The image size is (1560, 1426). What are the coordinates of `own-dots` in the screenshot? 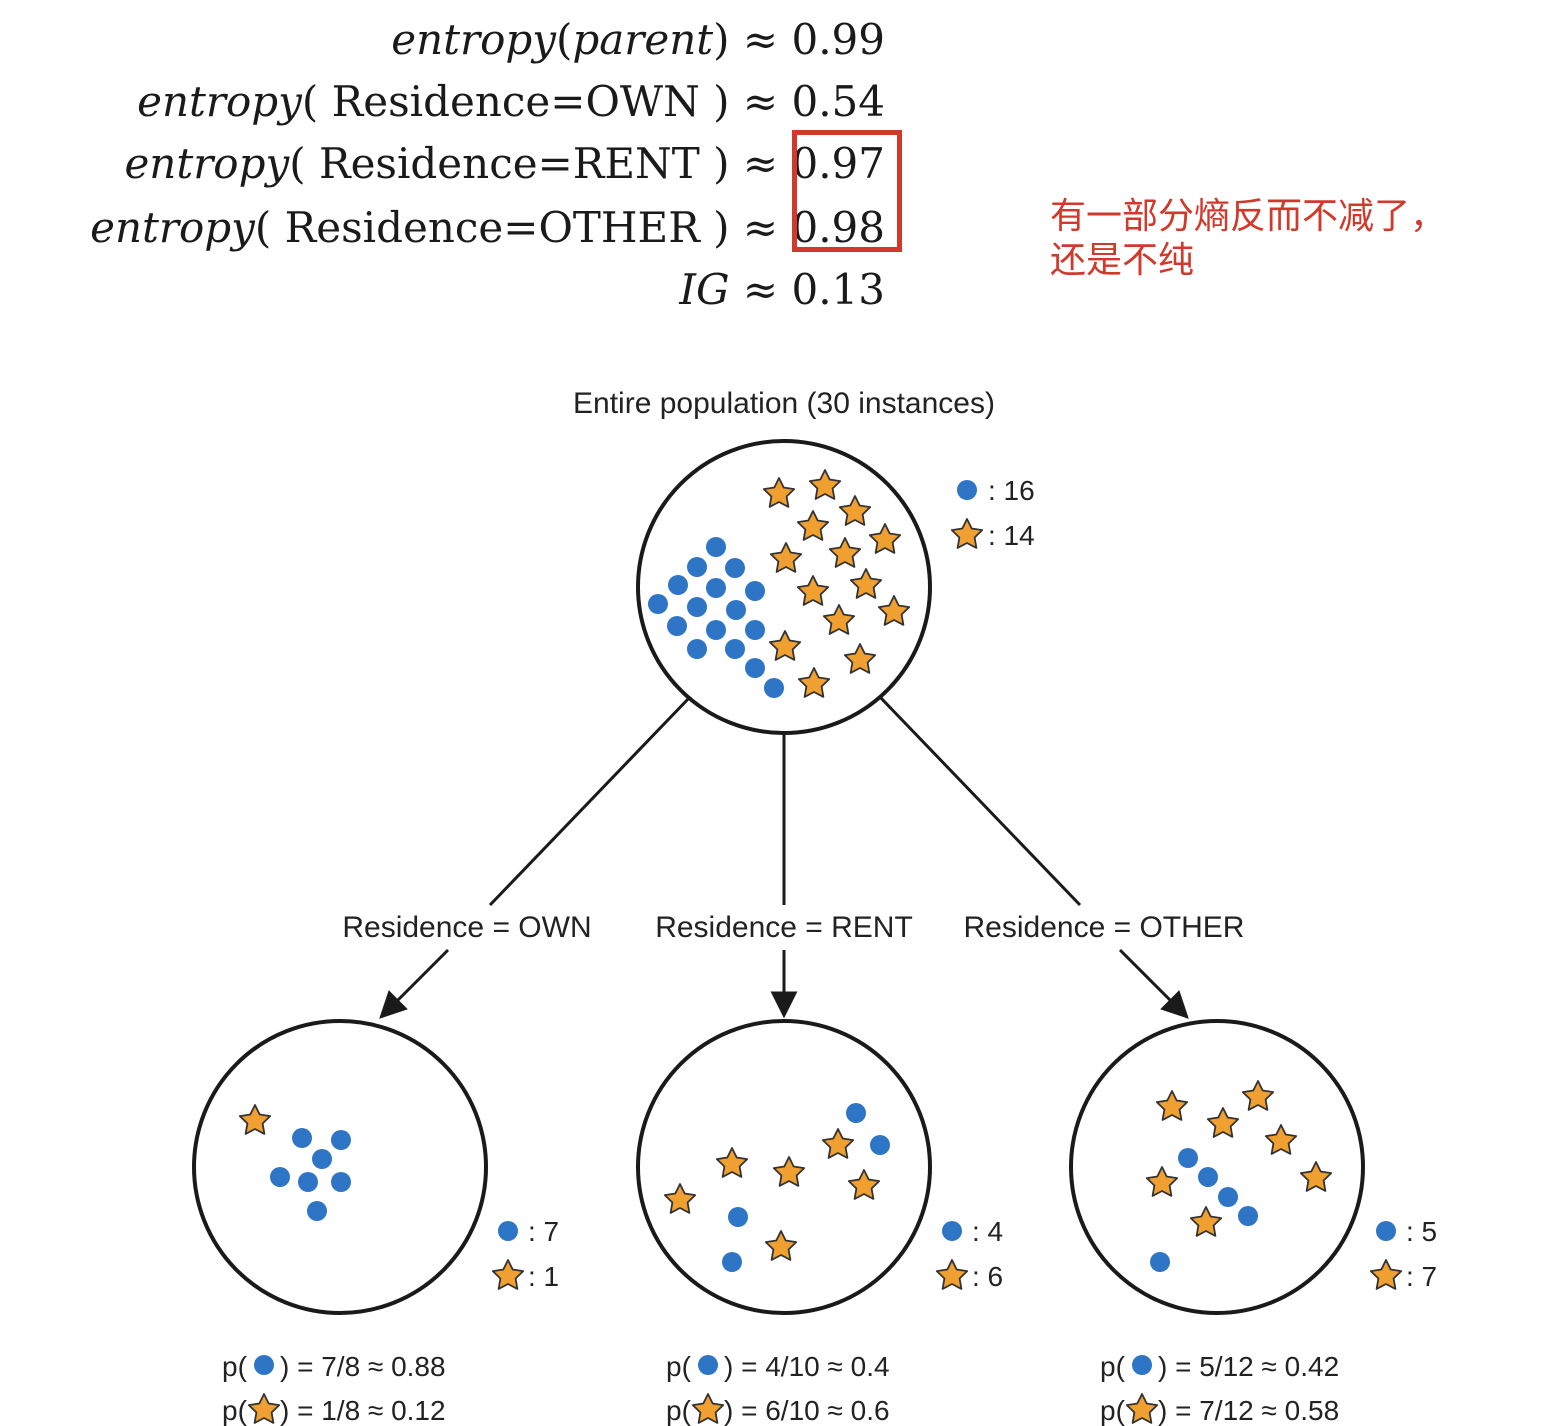 It's located at (310, 1174).